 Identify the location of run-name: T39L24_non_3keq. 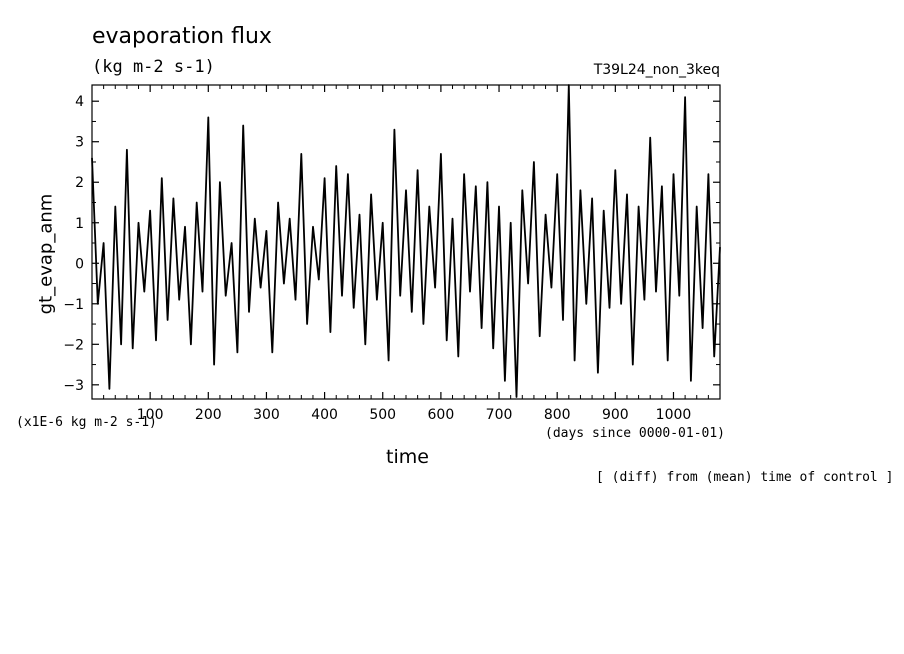
(656, 70).